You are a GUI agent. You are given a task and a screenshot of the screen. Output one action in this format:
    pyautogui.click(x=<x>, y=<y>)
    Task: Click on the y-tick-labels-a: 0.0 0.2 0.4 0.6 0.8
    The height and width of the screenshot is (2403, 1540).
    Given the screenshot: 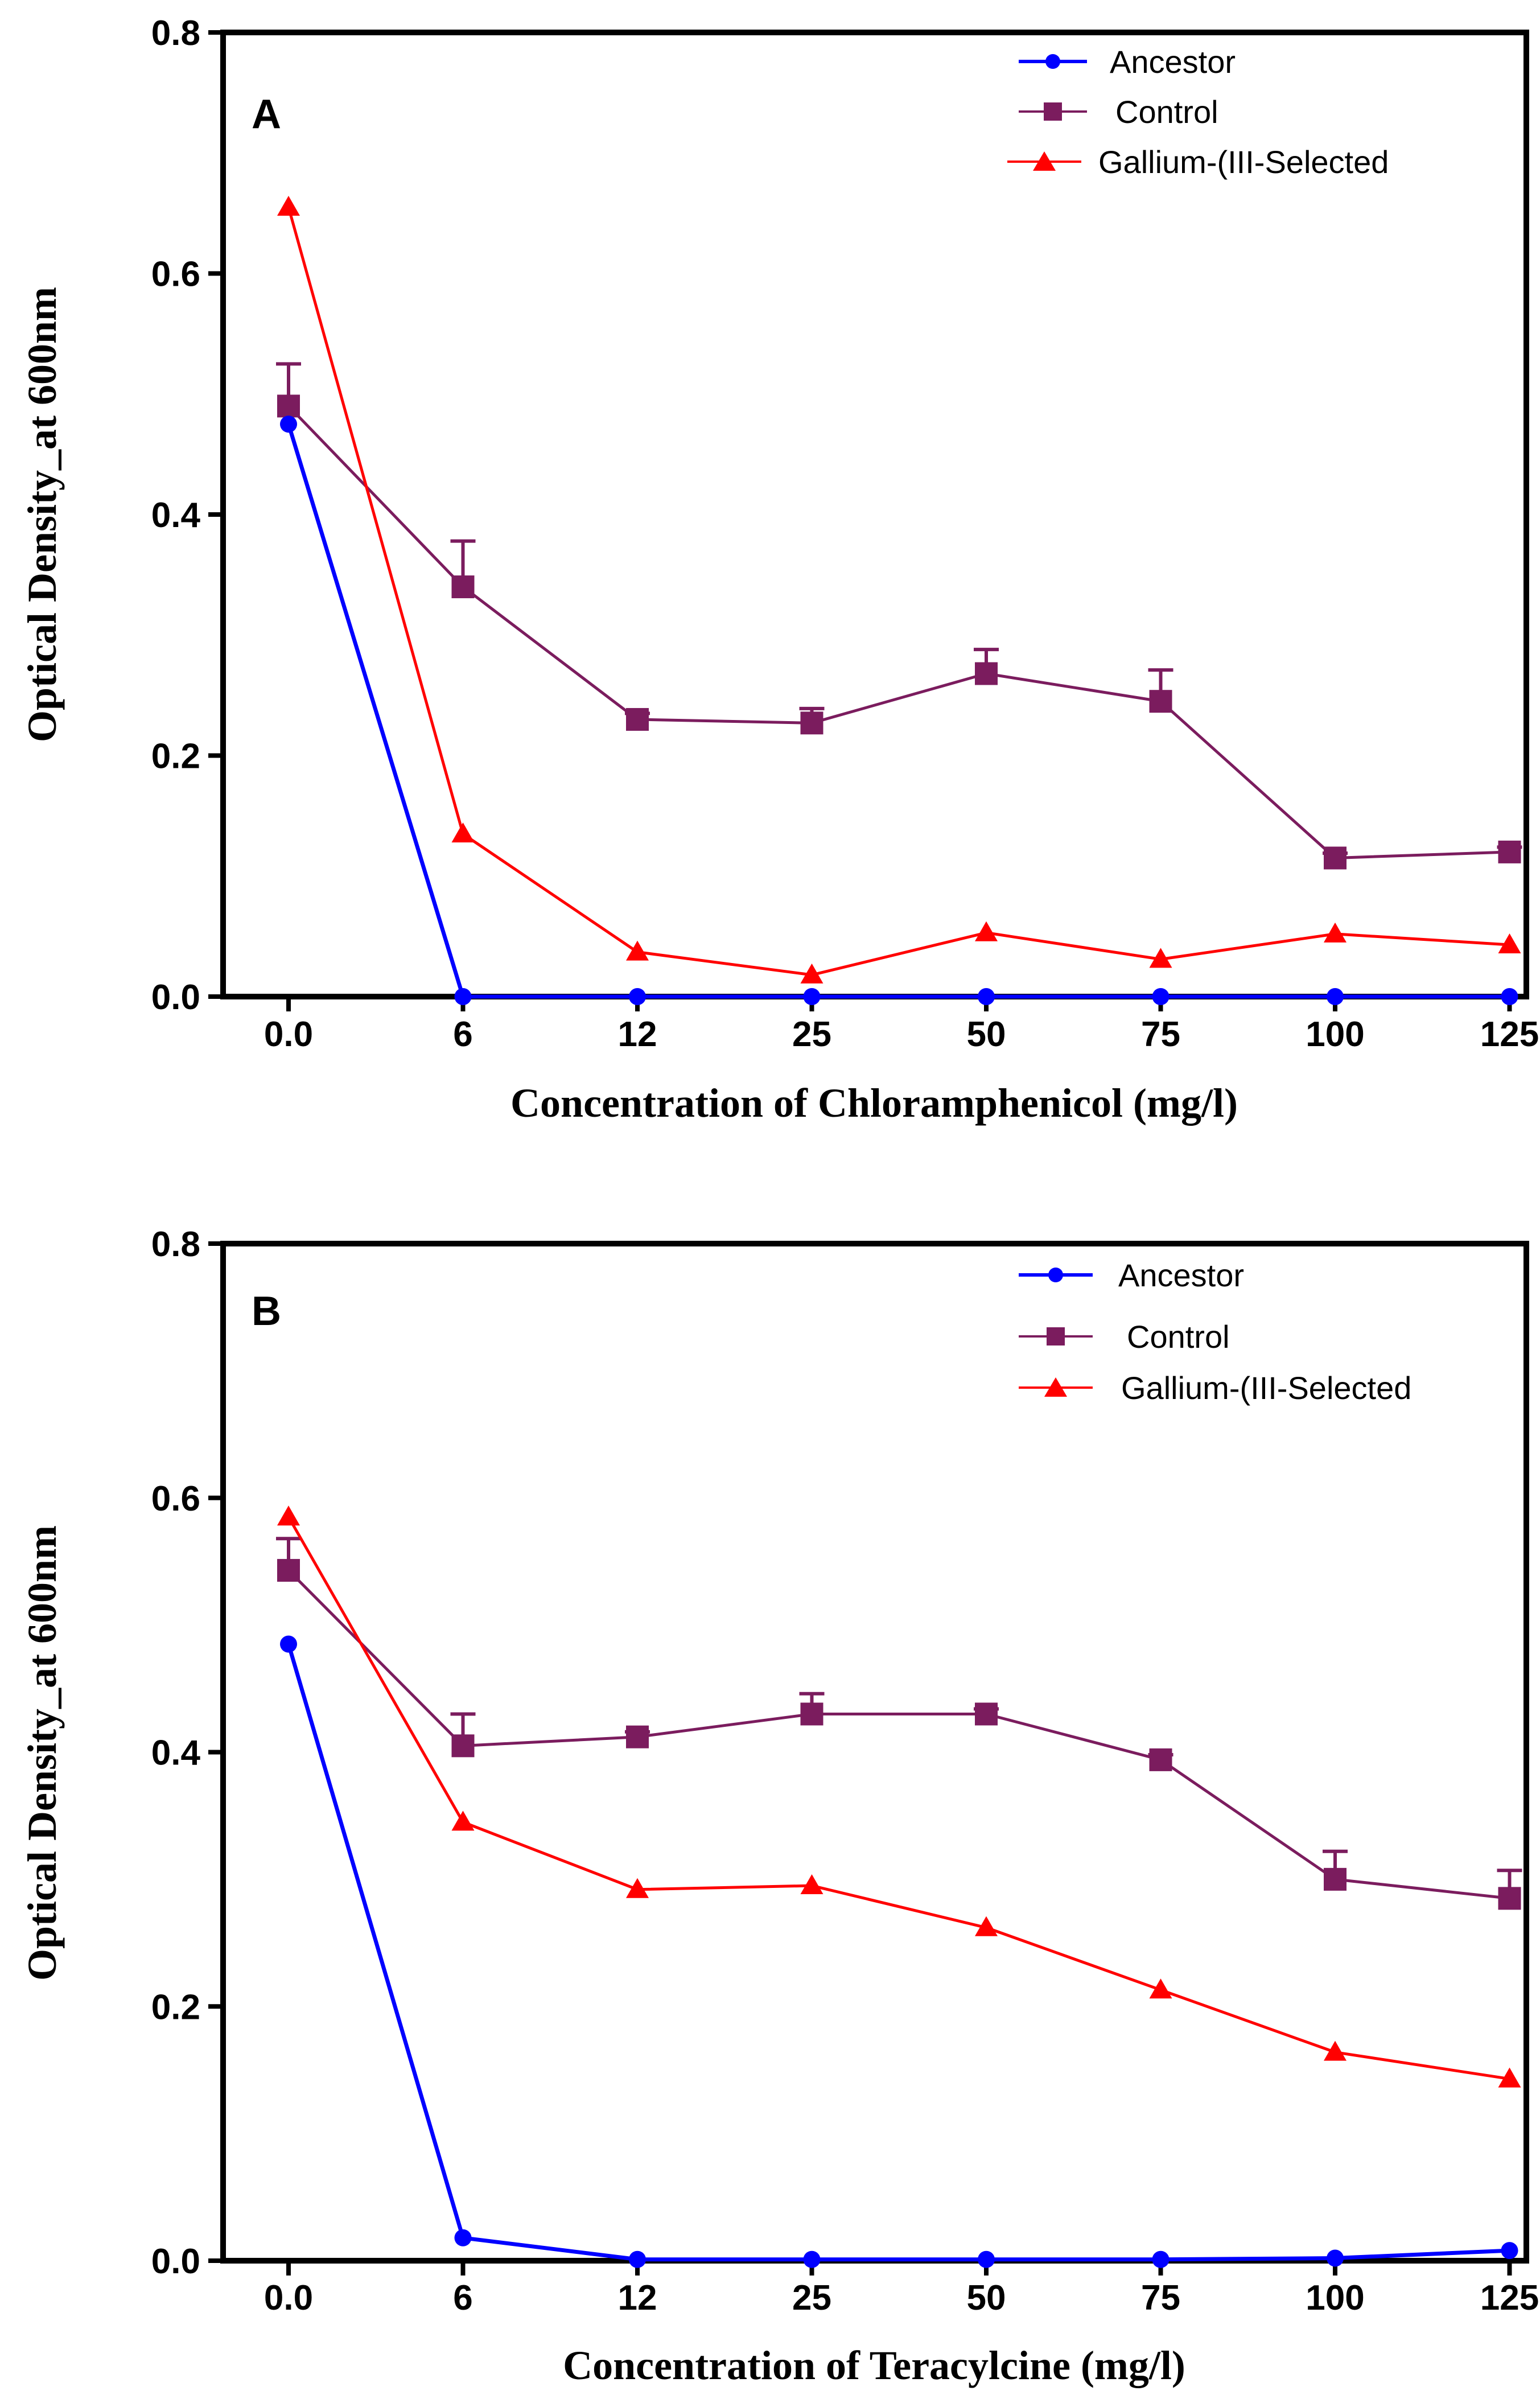 What is the action you would take?
    pyautogui.click(x=187, y=515)
    